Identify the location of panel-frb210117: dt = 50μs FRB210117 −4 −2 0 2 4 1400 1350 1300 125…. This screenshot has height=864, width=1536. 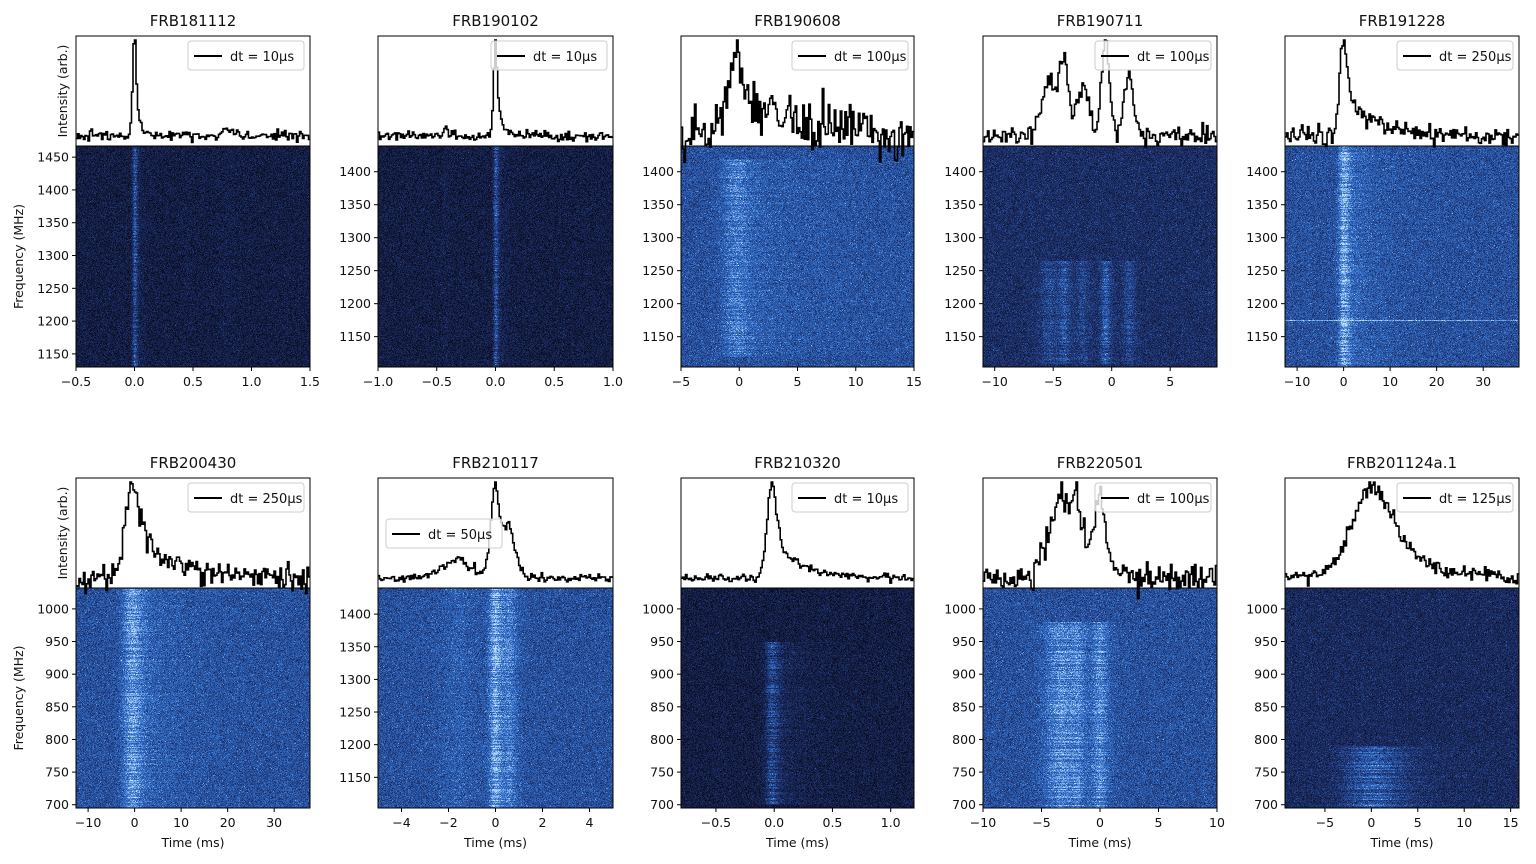
(476, 652).